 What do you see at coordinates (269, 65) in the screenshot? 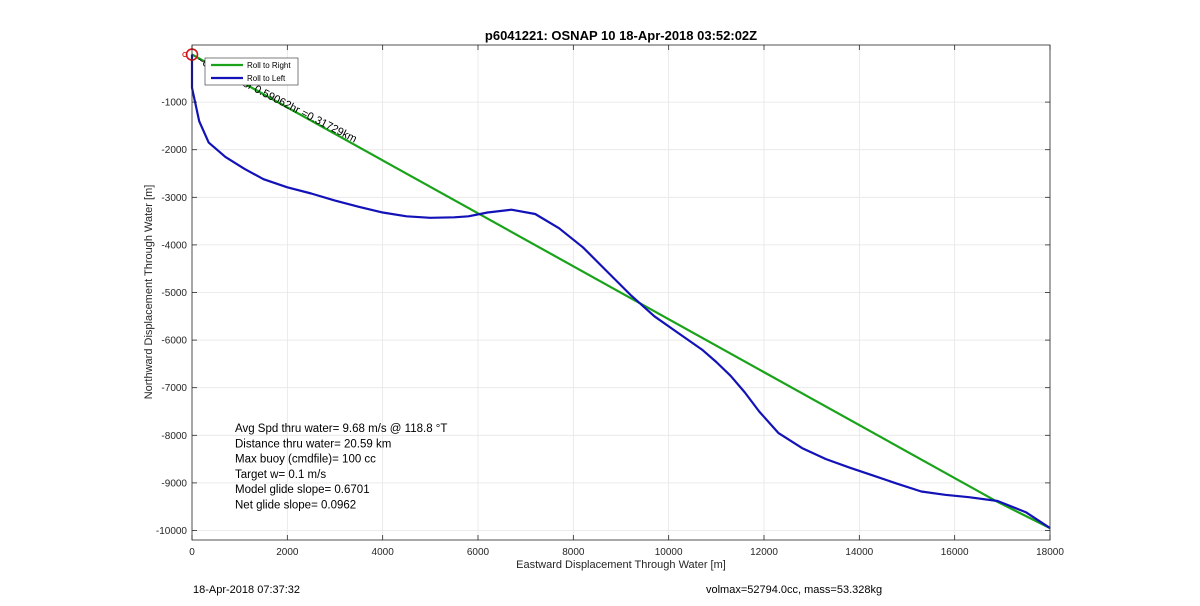
I see `legend-label: Roll to Right` at bounding box center [269, 65].